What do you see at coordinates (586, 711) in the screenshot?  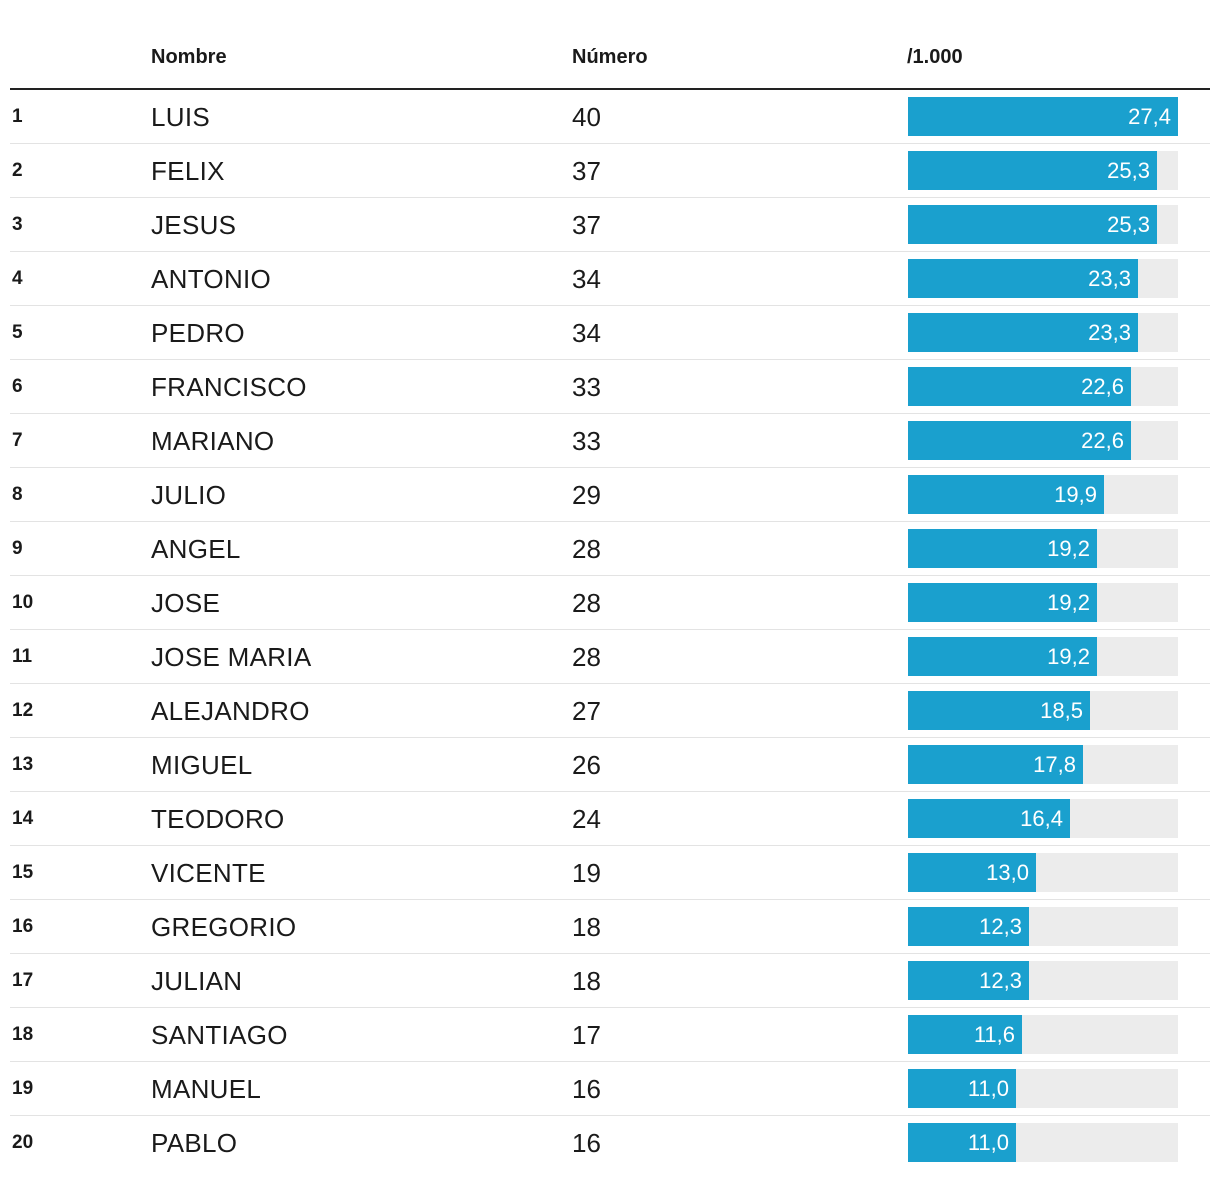 I see `number-cell: 27` at bounding box center [586, 711].